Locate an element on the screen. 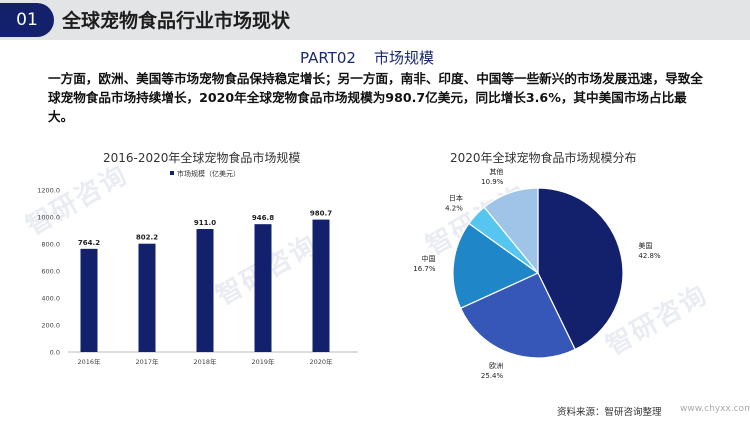  pie-slice-label: 美国 is located at coordinates (645, 245).